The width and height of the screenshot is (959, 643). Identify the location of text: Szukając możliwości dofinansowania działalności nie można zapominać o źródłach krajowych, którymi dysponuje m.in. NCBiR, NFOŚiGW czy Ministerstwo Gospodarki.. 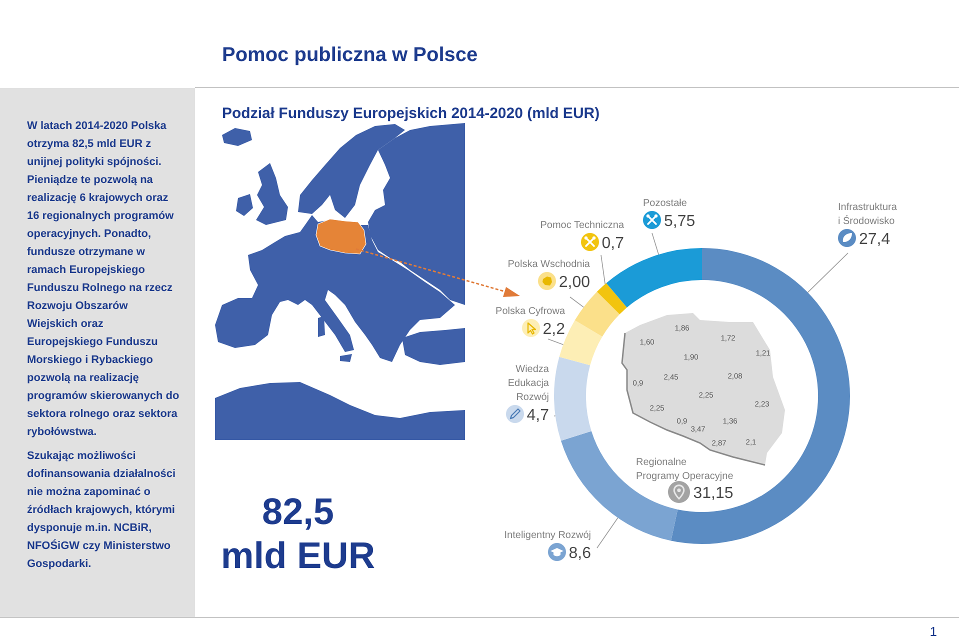
(102, 510).